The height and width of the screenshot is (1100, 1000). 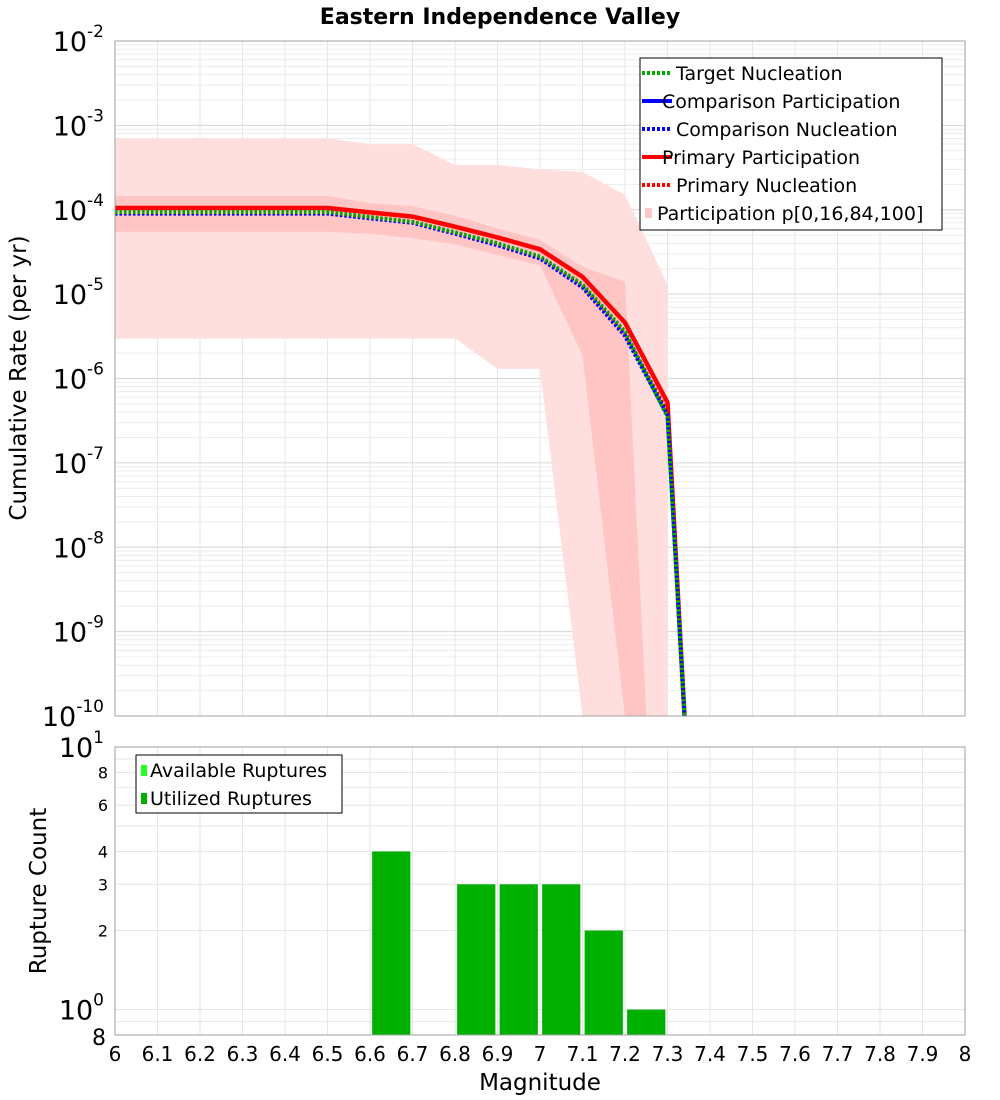 I want to click on x-tick-label: 7.2, so click(x=625, y=1054).